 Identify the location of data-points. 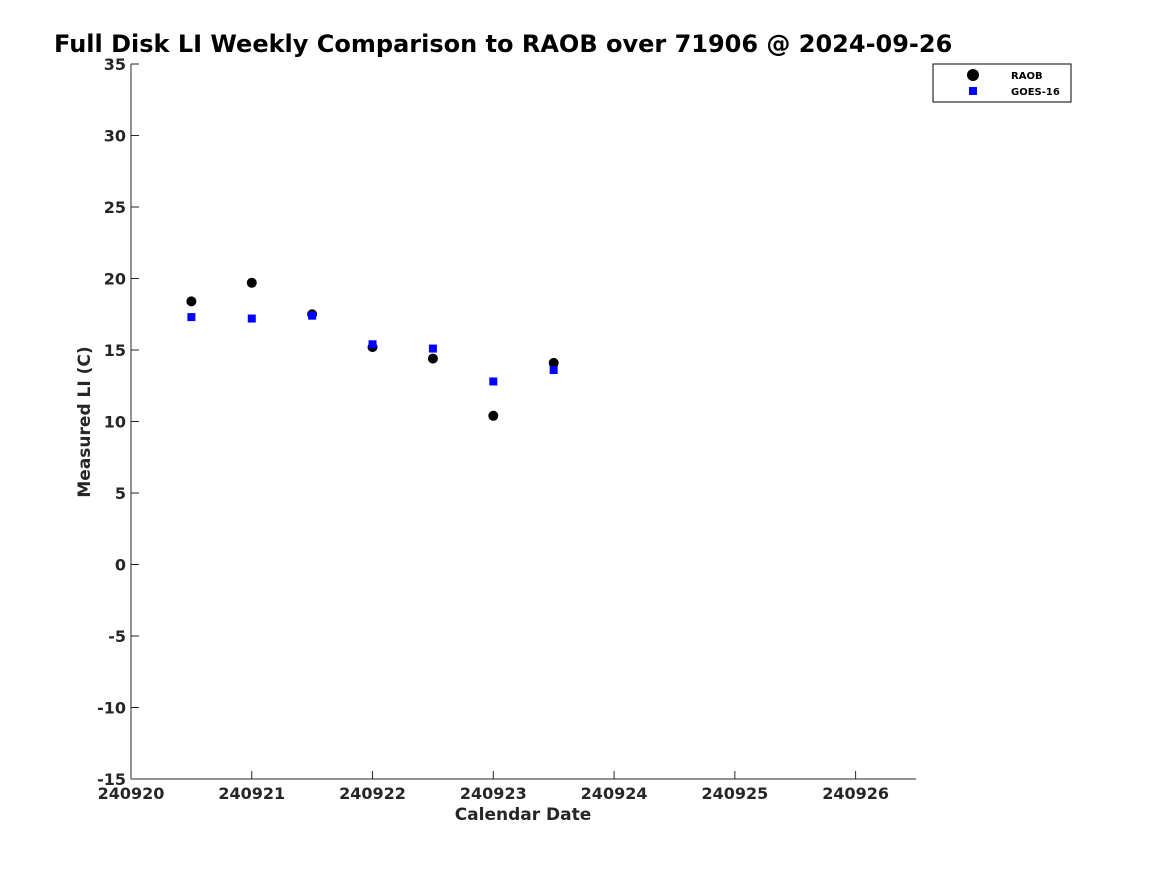
(372, 349).